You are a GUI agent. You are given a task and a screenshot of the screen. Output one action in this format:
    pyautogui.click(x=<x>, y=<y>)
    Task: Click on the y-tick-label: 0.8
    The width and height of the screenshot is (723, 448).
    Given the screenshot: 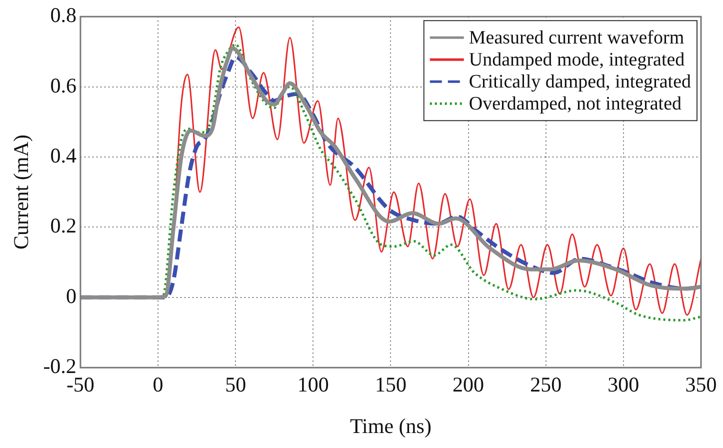 What is the action you would take?
    pyautogui.click(x=63, y=15)
    